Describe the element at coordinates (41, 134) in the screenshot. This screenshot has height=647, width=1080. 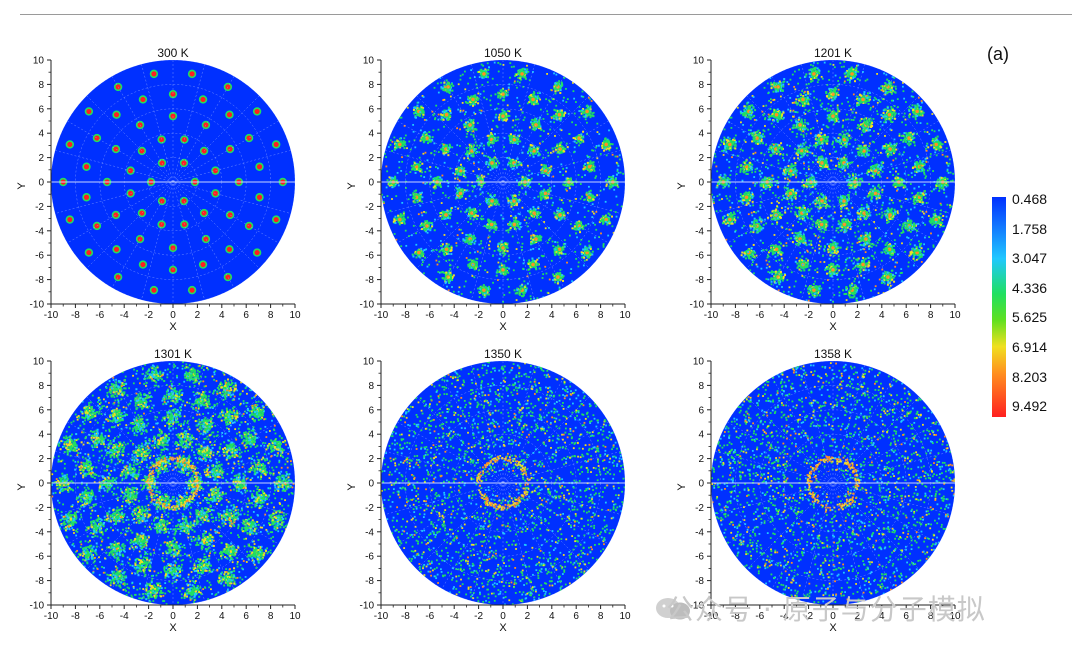
I see `y-tick-label: 4` at that location.